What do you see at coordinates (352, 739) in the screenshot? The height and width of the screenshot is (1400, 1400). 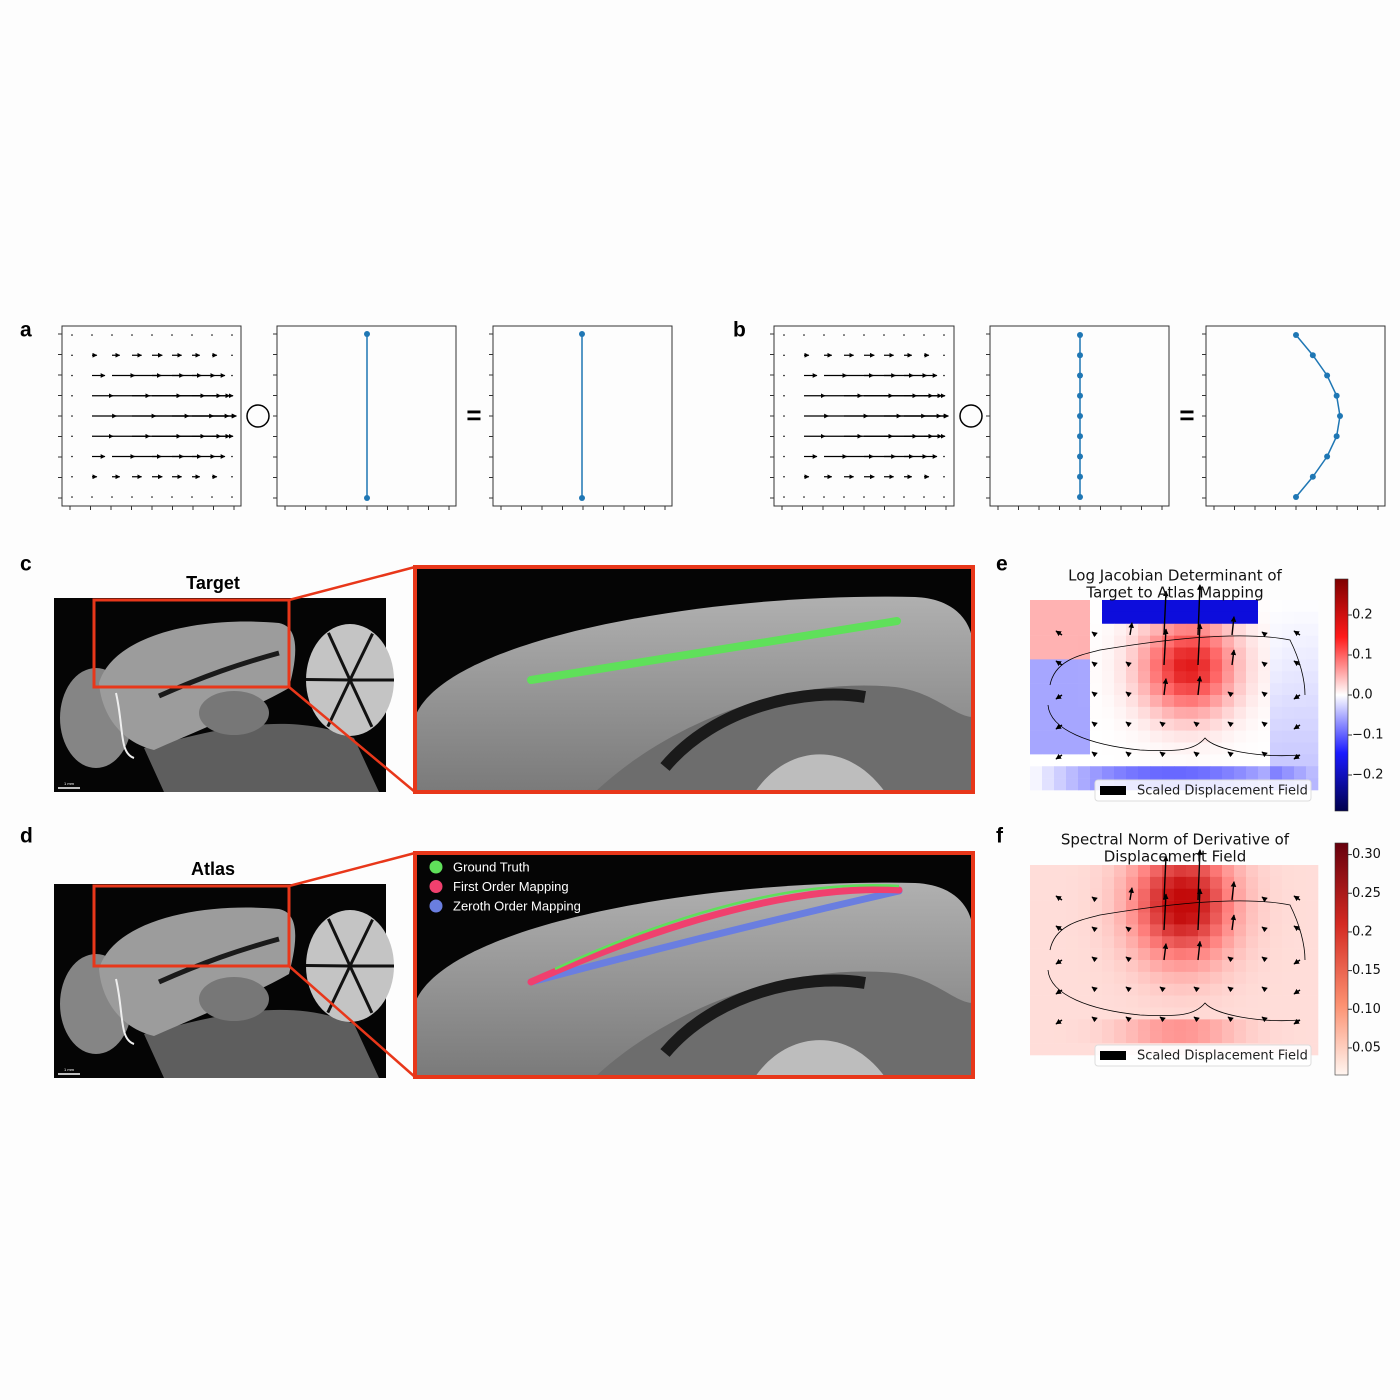 I see `zoom-connector` at bounding box center [352, 739].